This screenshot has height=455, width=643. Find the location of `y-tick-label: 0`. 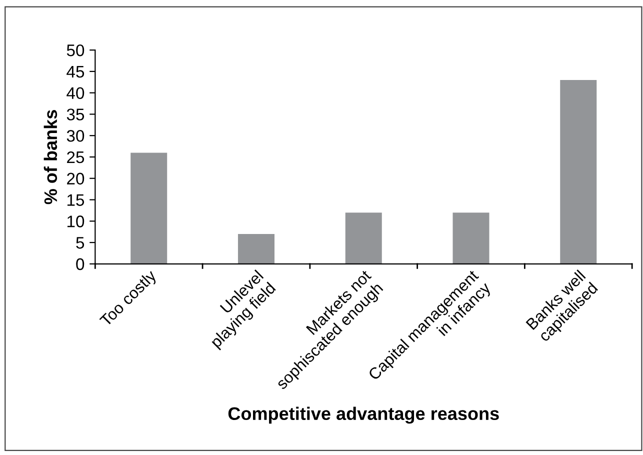

y-tick-label: 0 is located at coordinates (80, 264).